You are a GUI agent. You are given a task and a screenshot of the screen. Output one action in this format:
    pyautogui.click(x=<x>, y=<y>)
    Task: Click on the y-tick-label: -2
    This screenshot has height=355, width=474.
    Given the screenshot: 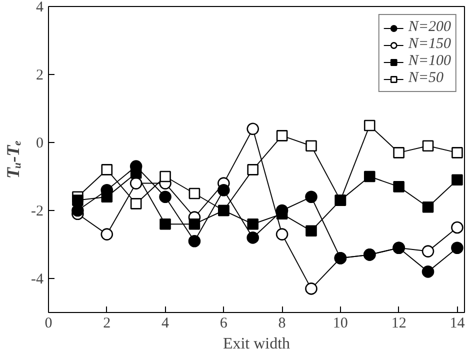 What is the action you would take?
    pyautogui.click(x=37, y=212)
    